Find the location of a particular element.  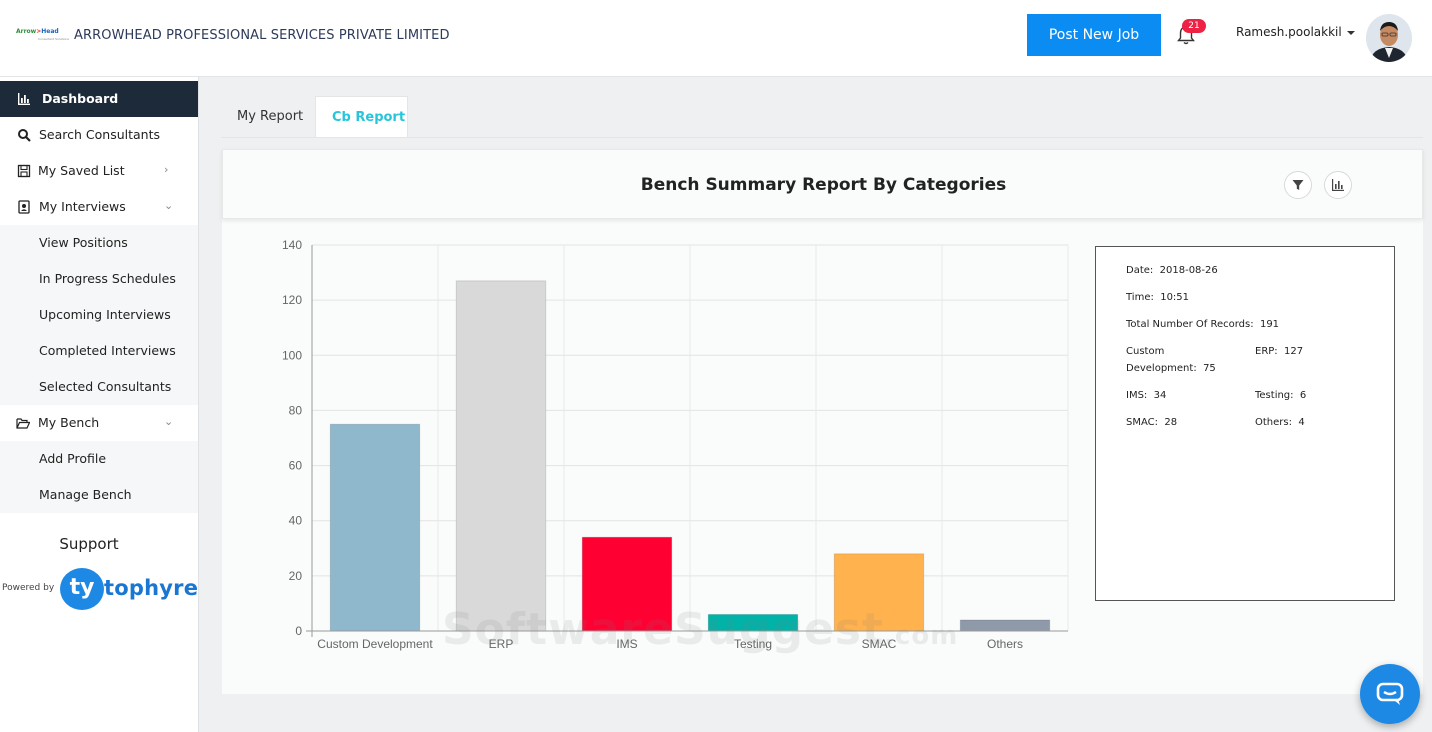

sidebar-item-my-saved-list: My Saved List › is located at coordinates (99, 171).